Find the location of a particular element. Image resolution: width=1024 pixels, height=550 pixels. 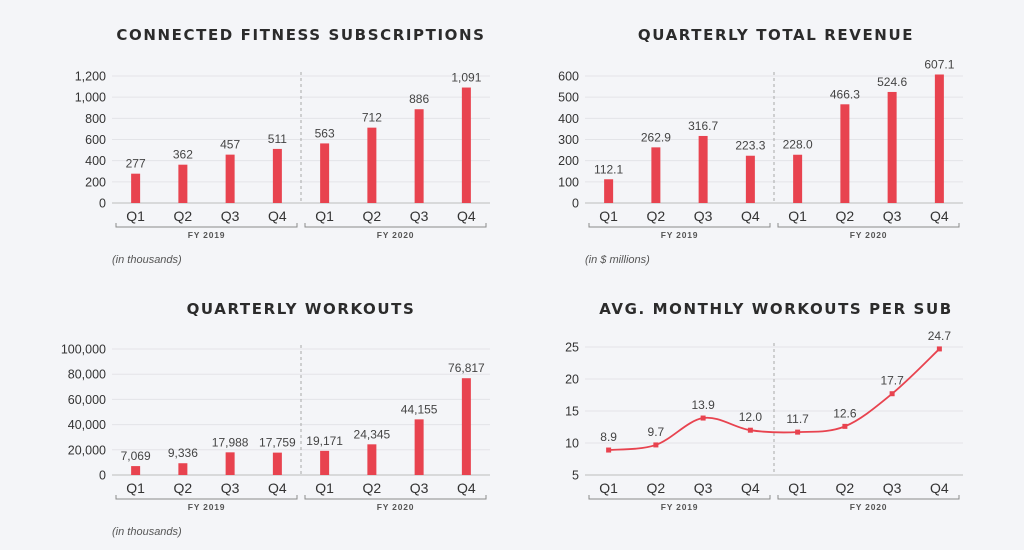

y-tick-label: 15 is located at coordinates (572, 412).